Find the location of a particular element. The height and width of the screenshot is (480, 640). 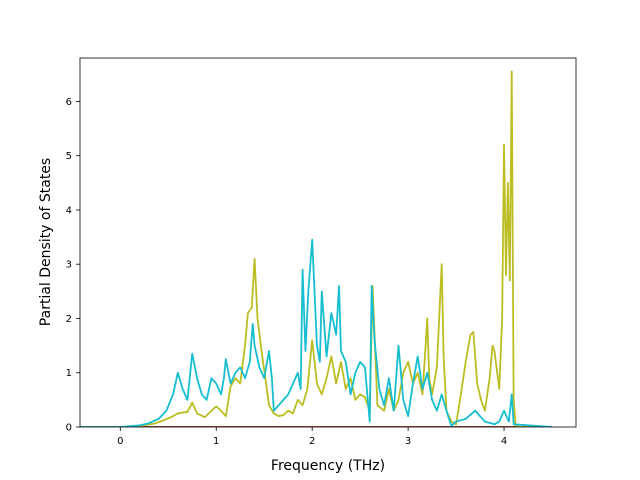

x-tick-label: 4 is located at coordinates (504, 441).